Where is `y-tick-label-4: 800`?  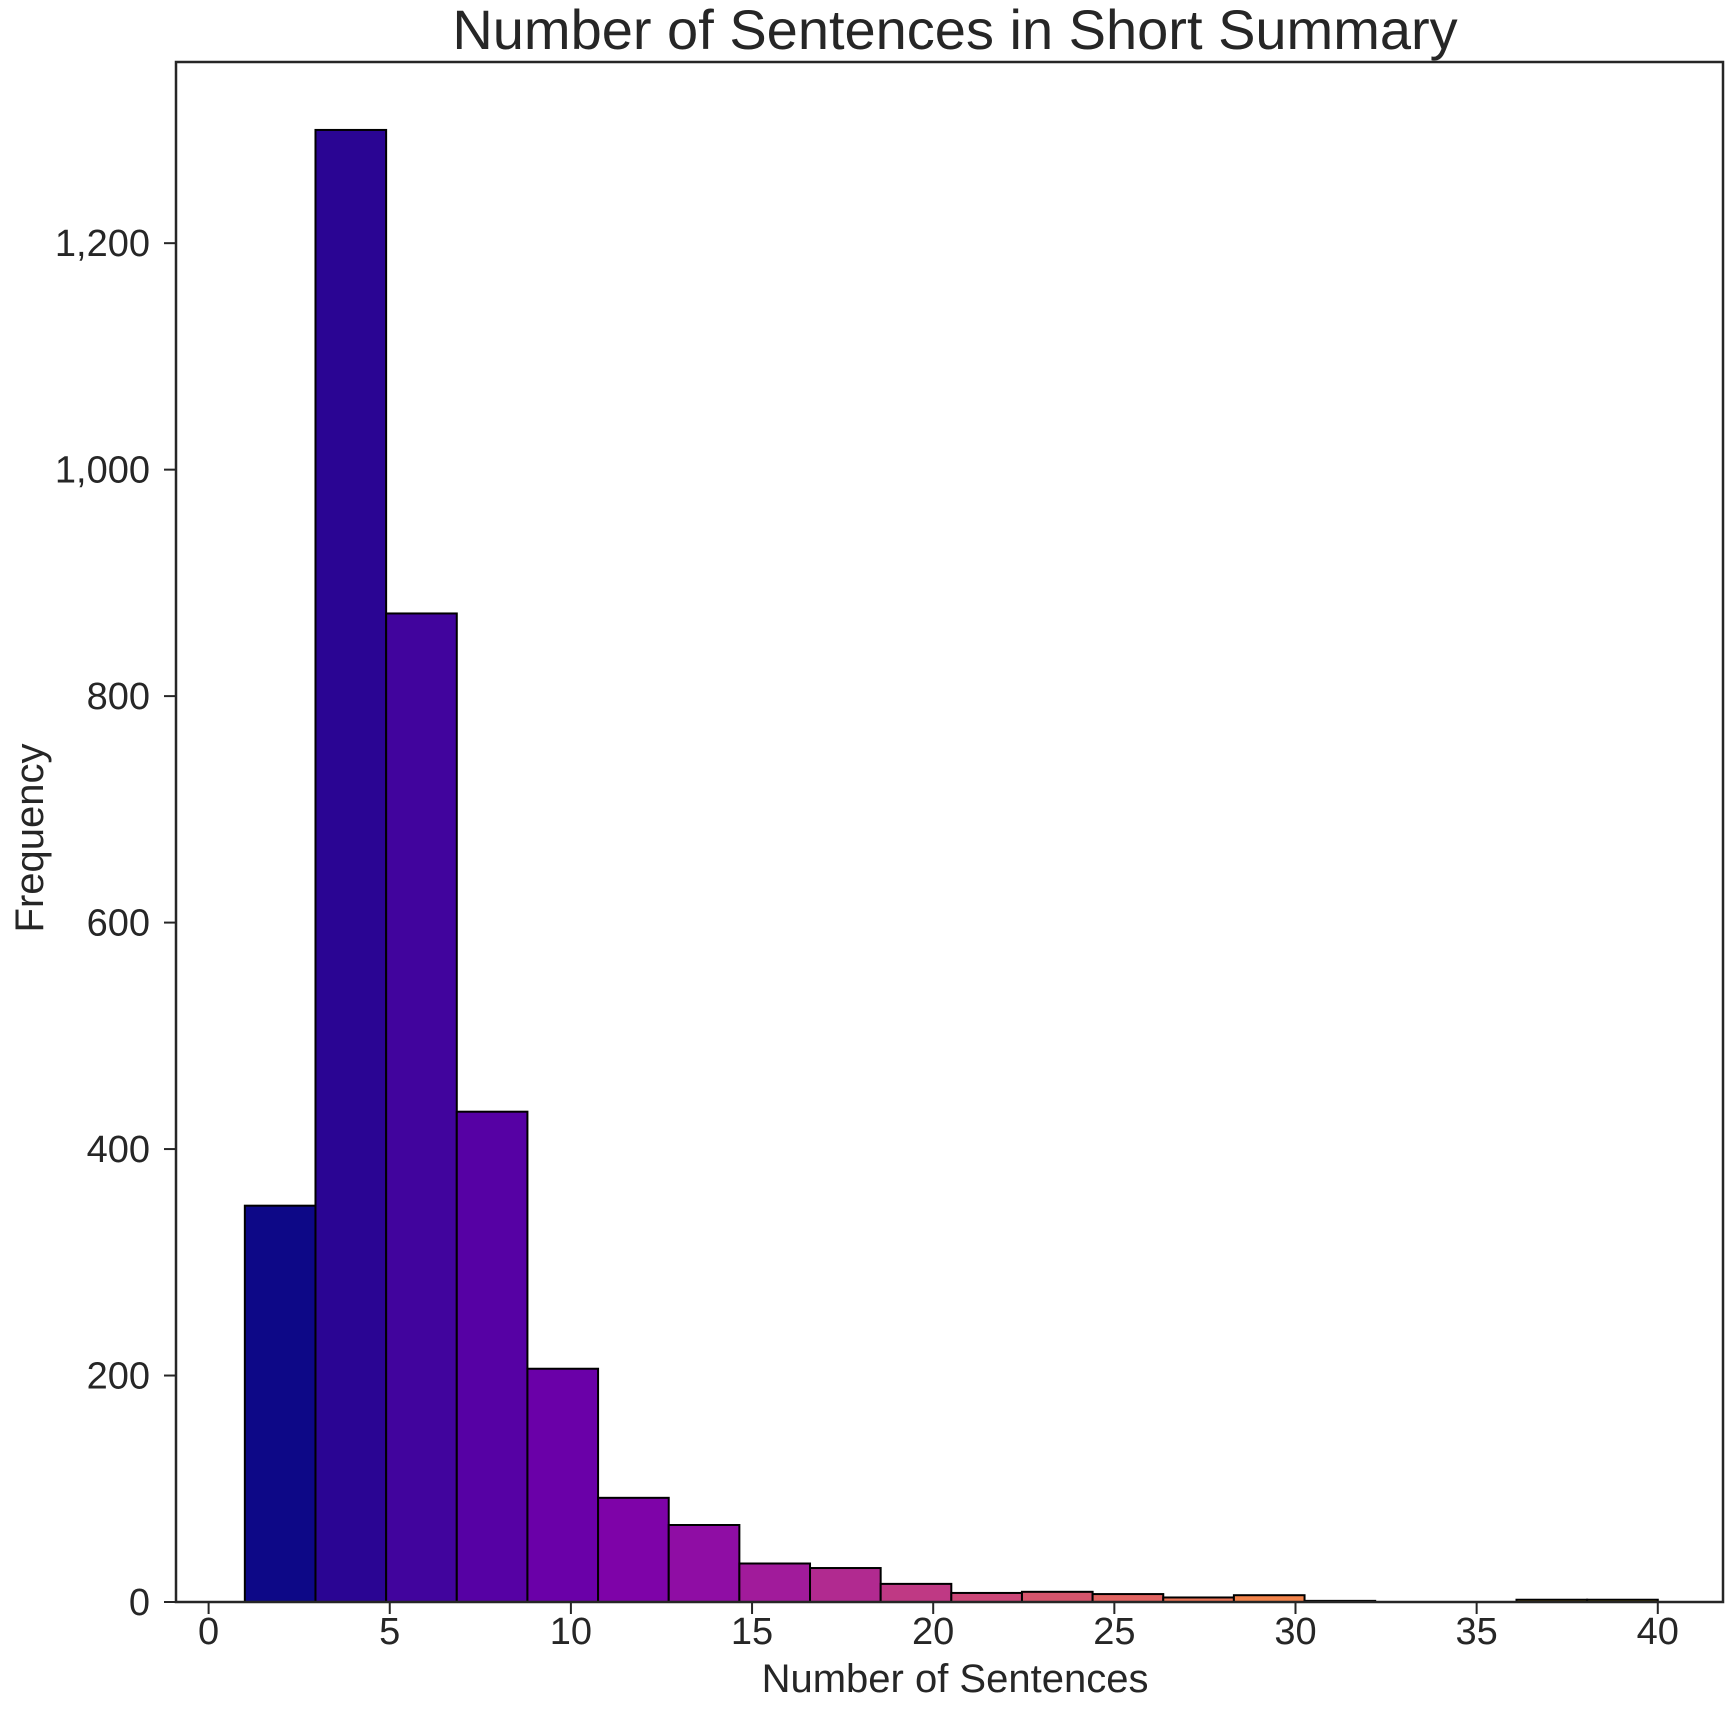
y-tick-label-4: 800 is located at coordinates (118, 697).